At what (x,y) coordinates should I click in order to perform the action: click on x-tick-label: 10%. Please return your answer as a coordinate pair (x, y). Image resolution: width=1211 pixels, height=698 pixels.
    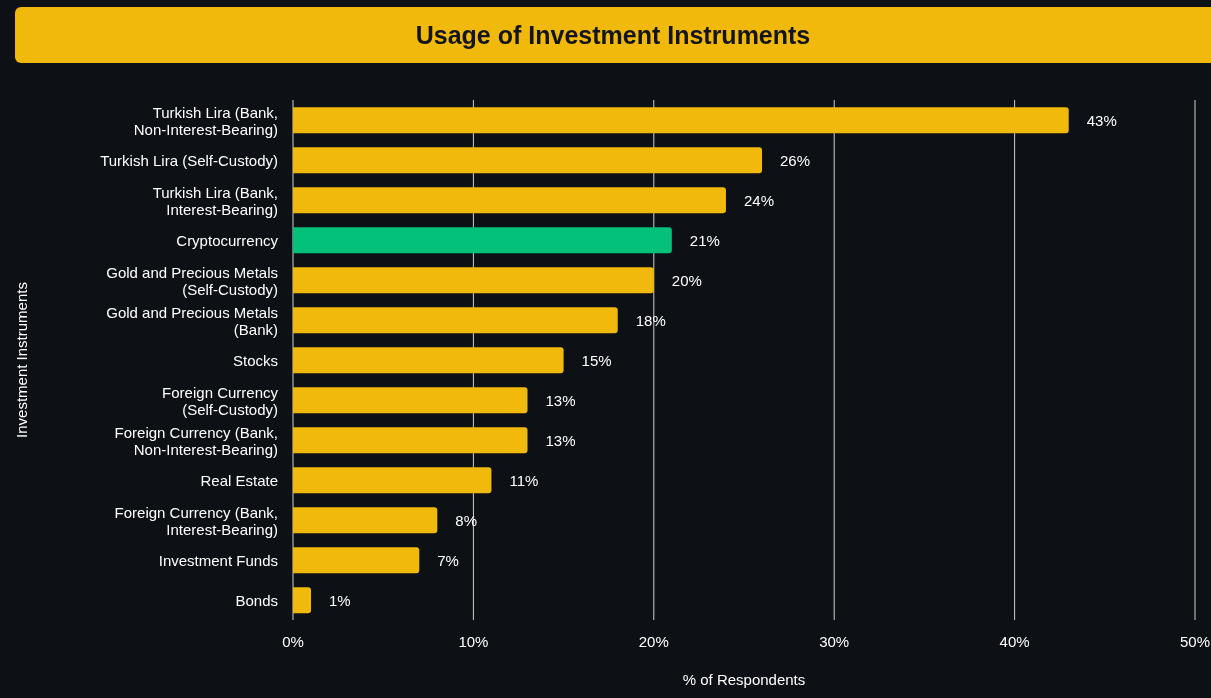
    Looking at the image, I should click on (473, 641).